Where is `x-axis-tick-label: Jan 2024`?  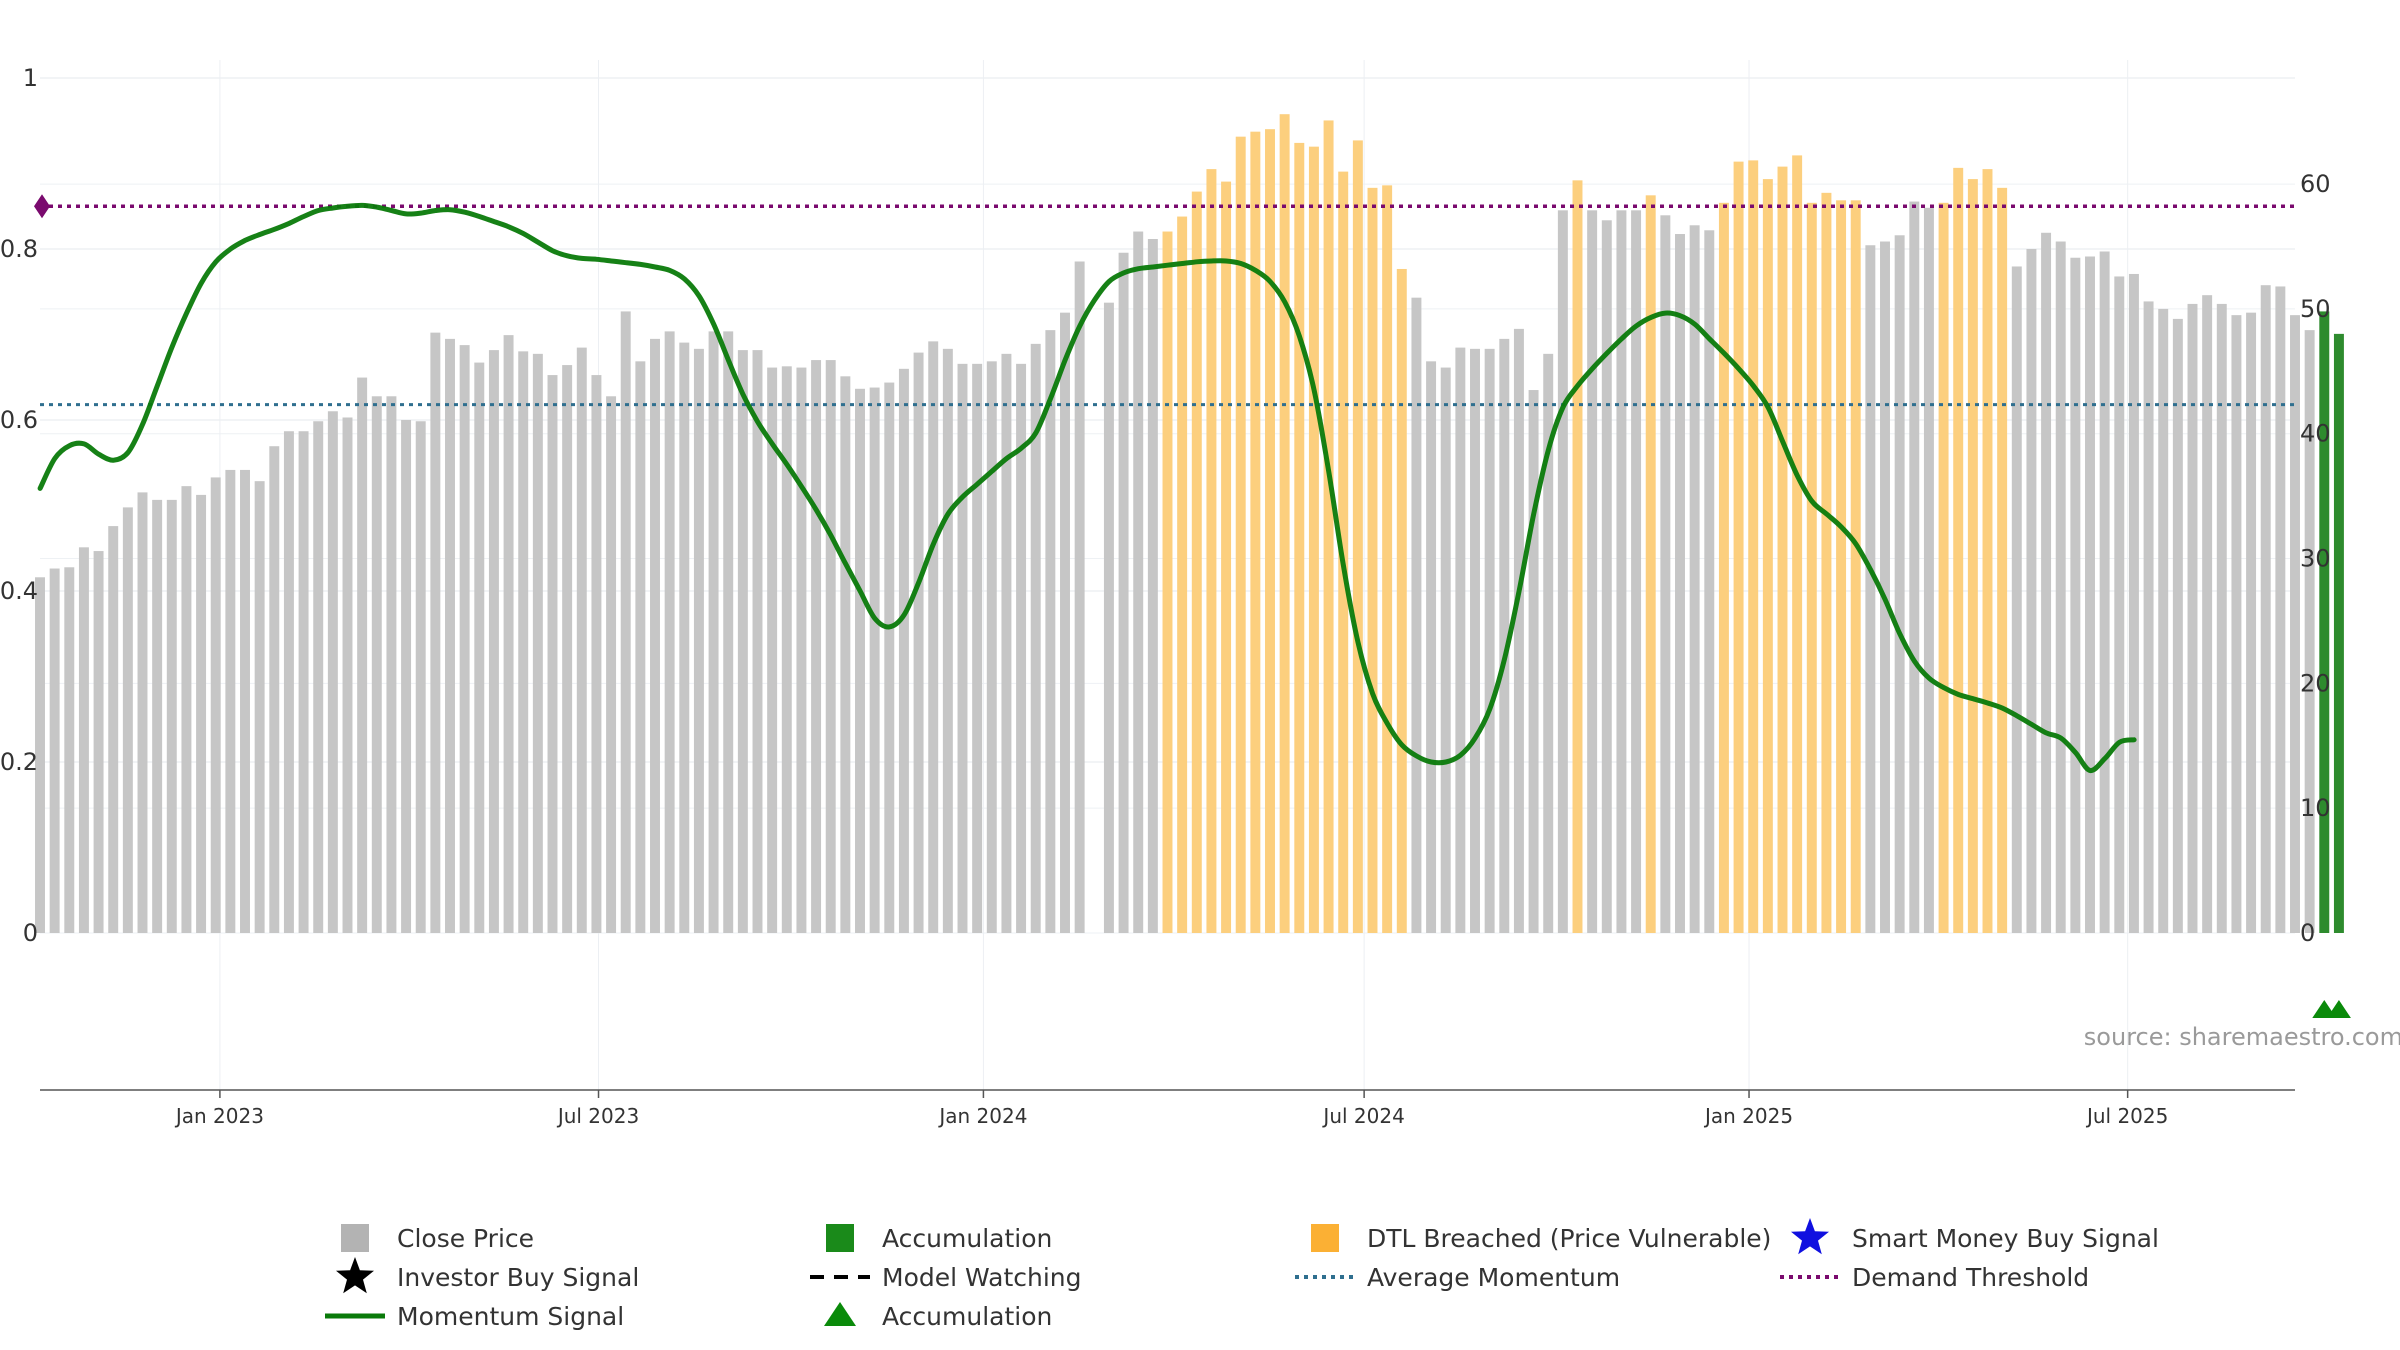 x-axis-tick-label: Jan 2024 is located at coordinates (982, 1116).